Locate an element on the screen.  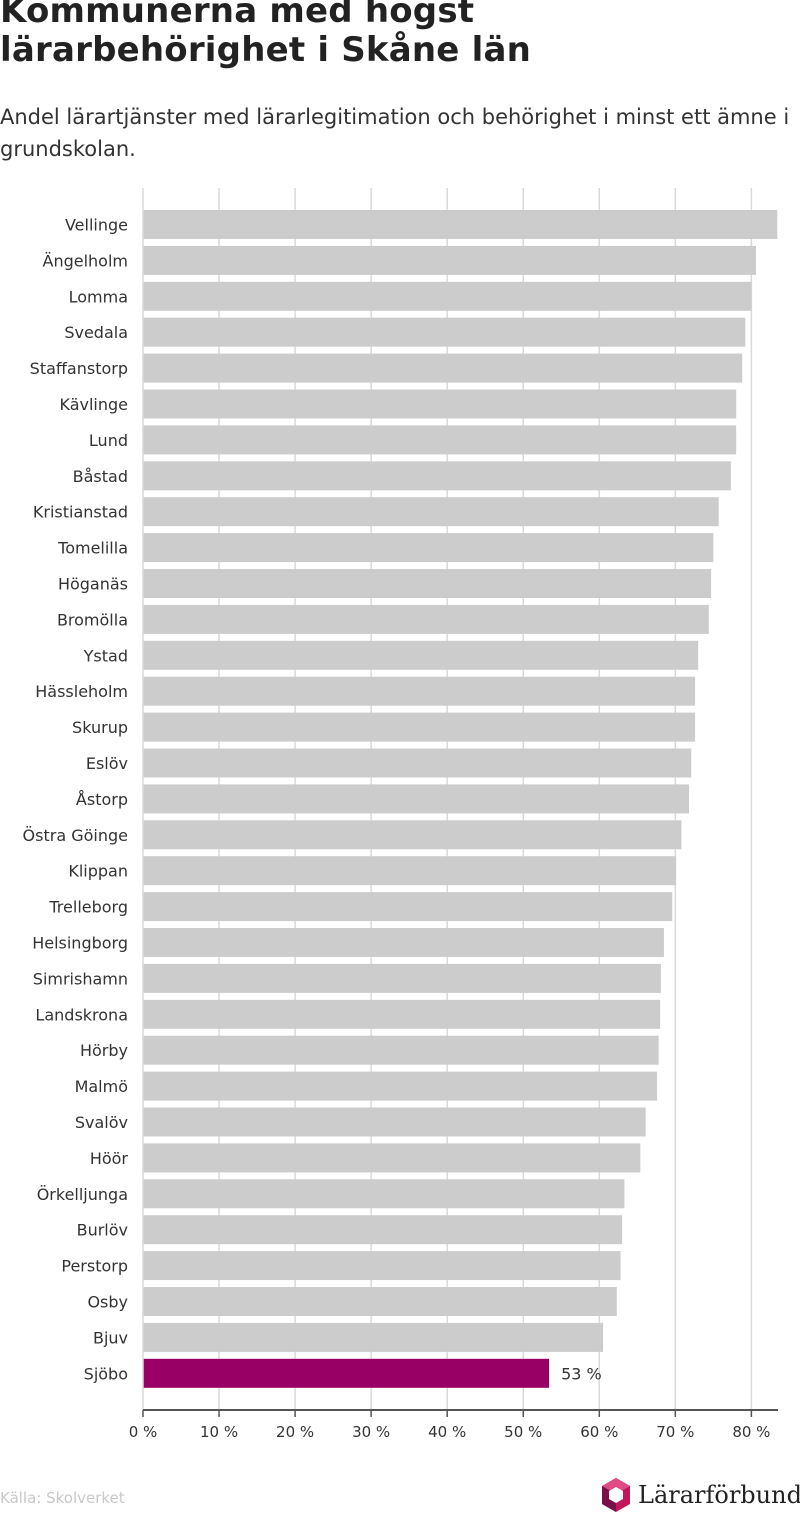
category-label: Bromölla is located at coordinates (92, 619).